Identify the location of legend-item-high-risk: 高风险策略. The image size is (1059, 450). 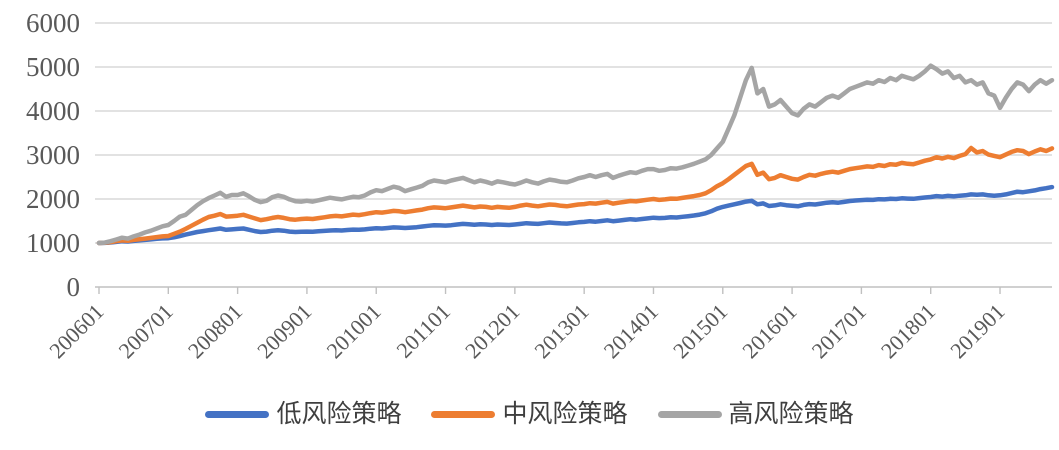
(755, 414).